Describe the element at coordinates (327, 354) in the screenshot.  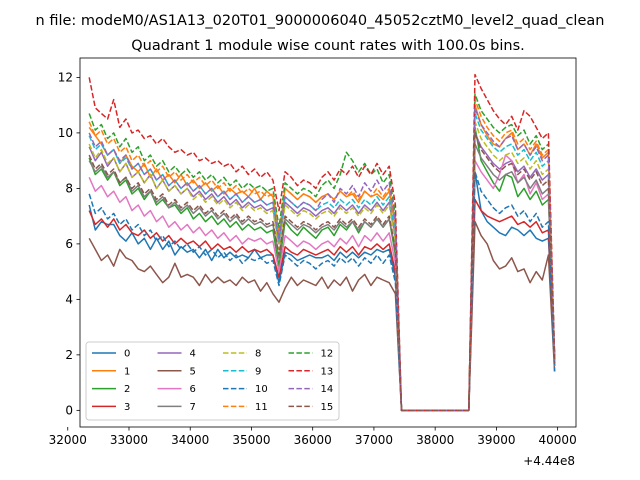
I see `legend-label-12: 12` at that location.